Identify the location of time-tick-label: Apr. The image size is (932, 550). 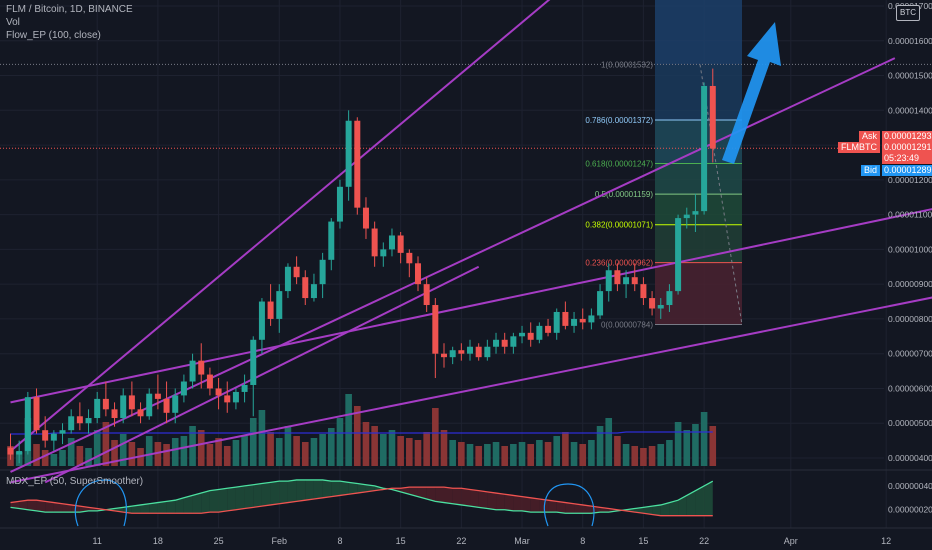
(791, 541).